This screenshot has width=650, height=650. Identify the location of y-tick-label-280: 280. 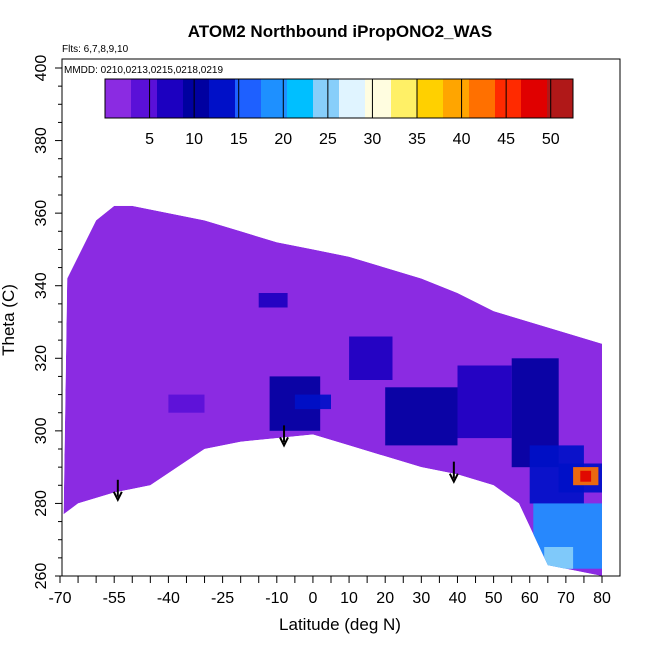
(41, 503).